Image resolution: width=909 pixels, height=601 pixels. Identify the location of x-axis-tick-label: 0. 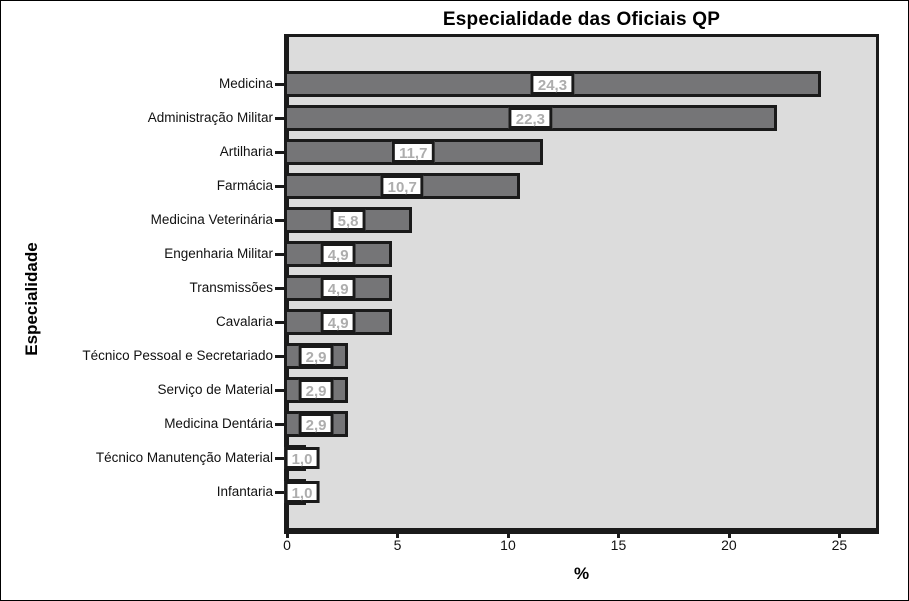
(287, 545).